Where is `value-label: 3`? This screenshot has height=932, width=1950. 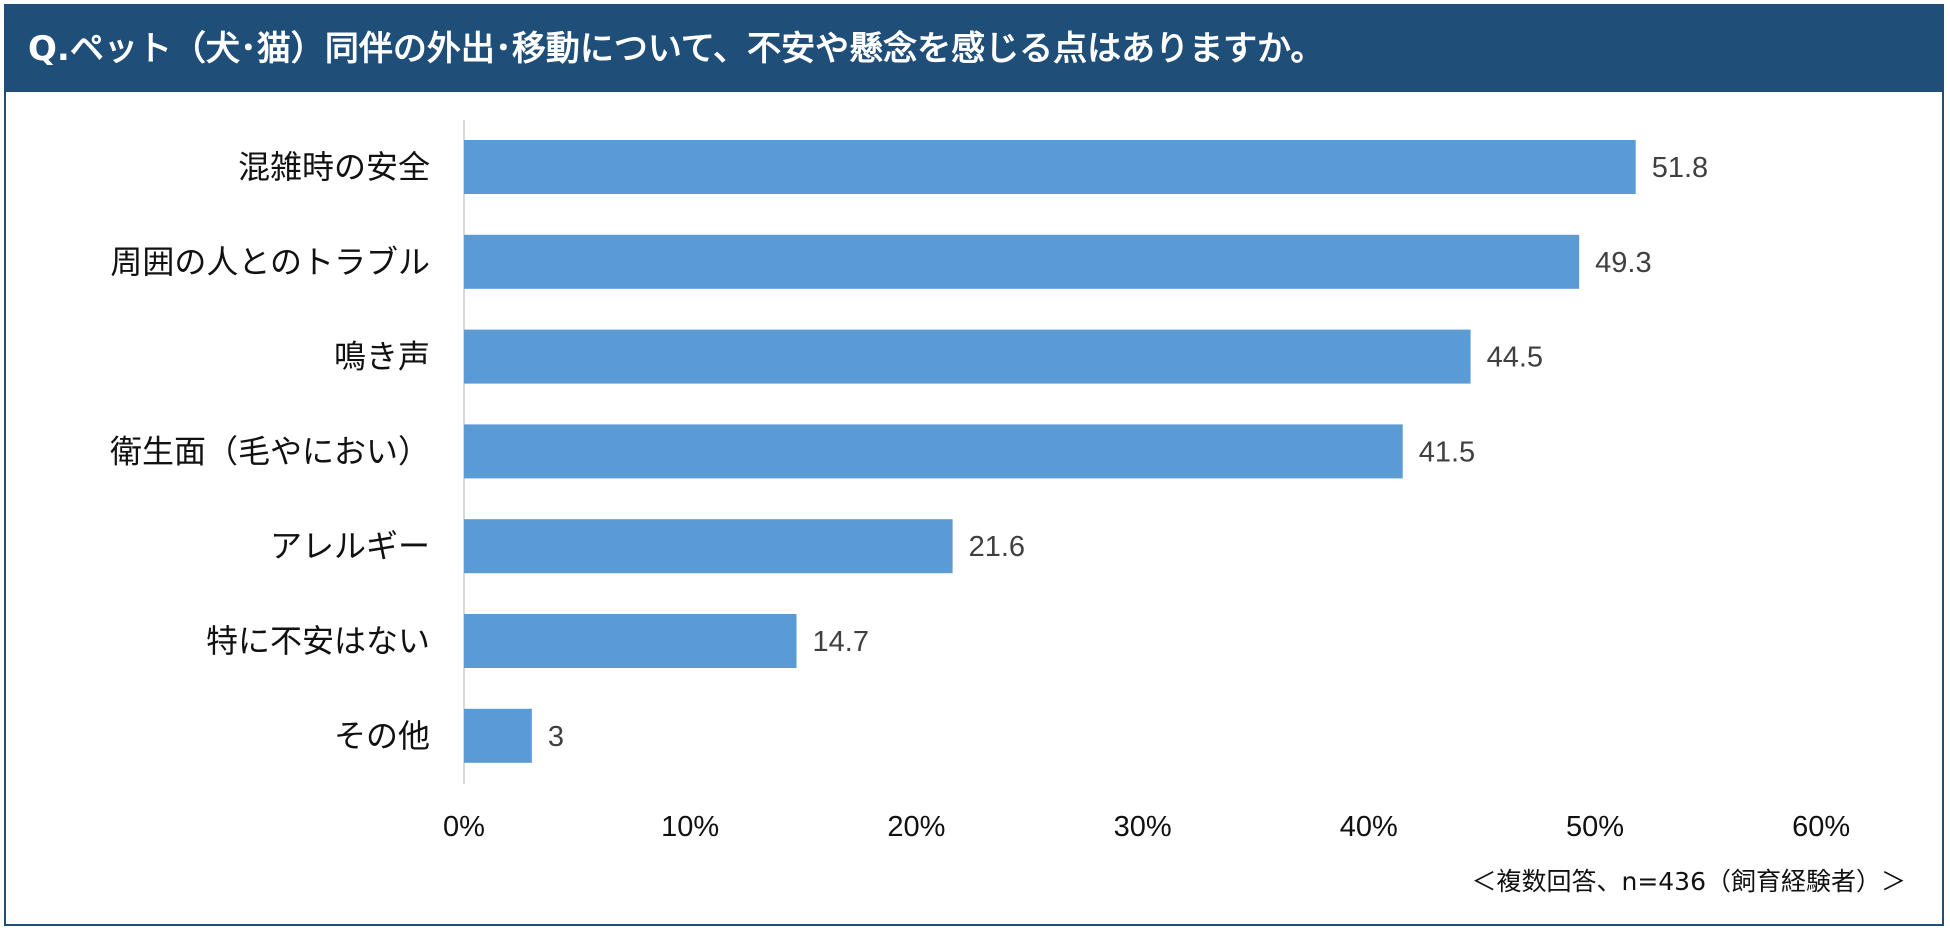
value-label: 3 is located at coordinates (556, 737).